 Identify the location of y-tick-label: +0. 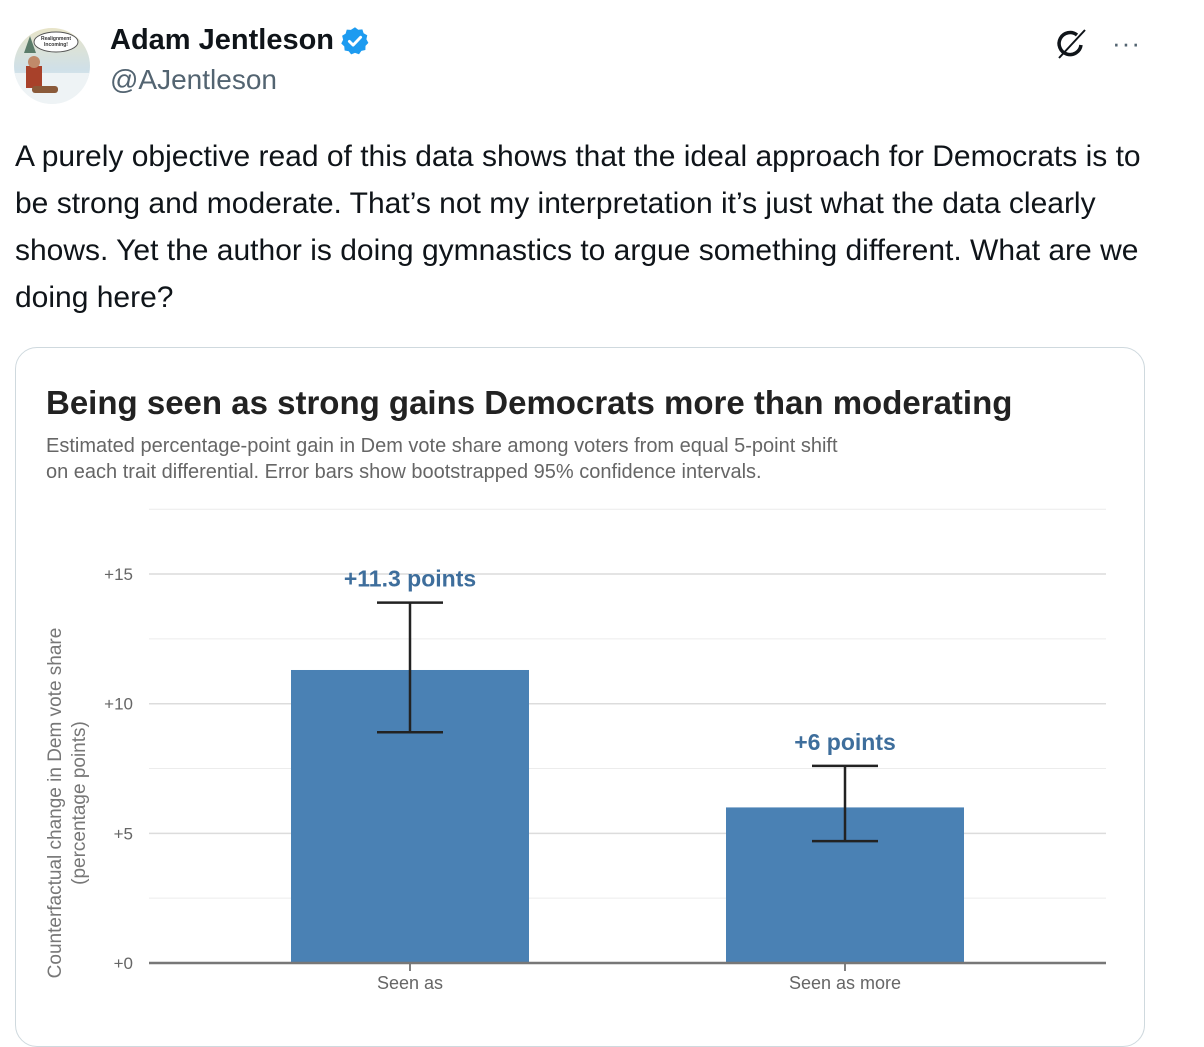
(123, 963).